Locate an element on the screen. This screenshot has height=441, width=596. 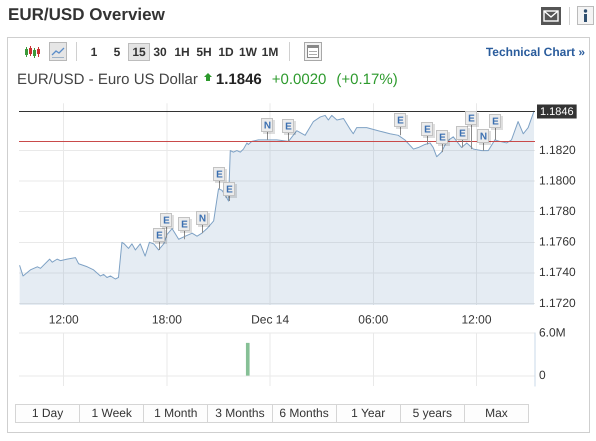
text: (+0.17%) is located at coordinates (367, 80).